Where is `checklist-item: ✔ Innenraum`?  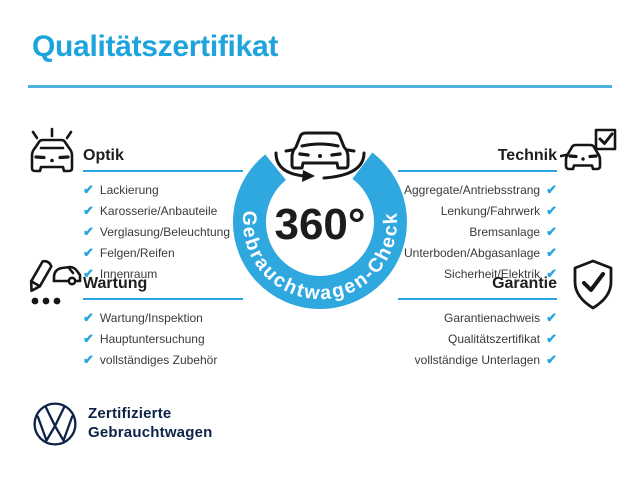
checklist-item: ✔ Innenraum is located at coordinates (156, 273).